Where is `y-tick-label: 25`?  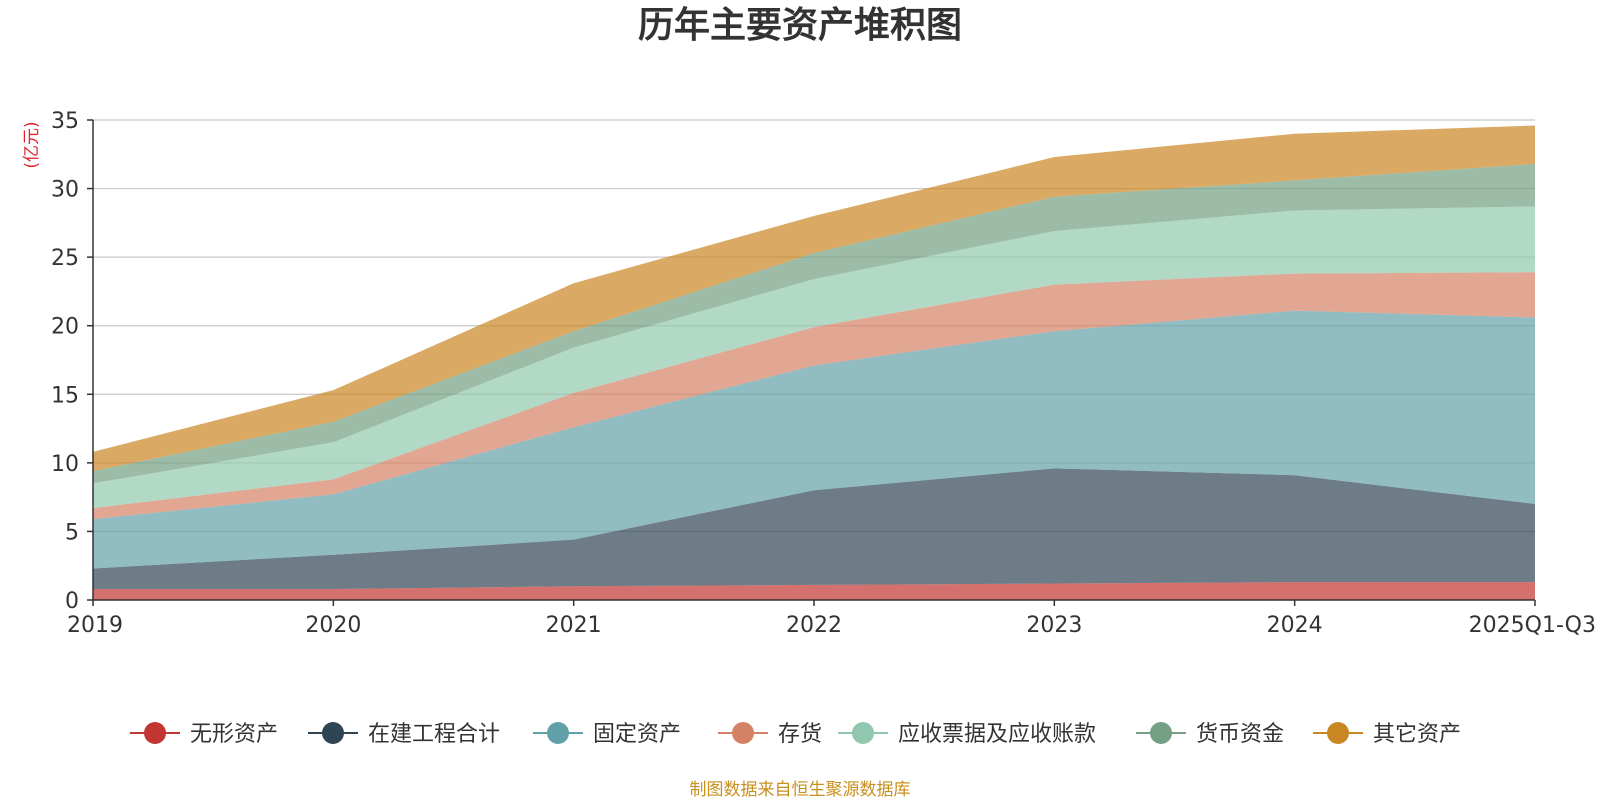 y-tick-label: 25 is located at coordinates (65, 258).